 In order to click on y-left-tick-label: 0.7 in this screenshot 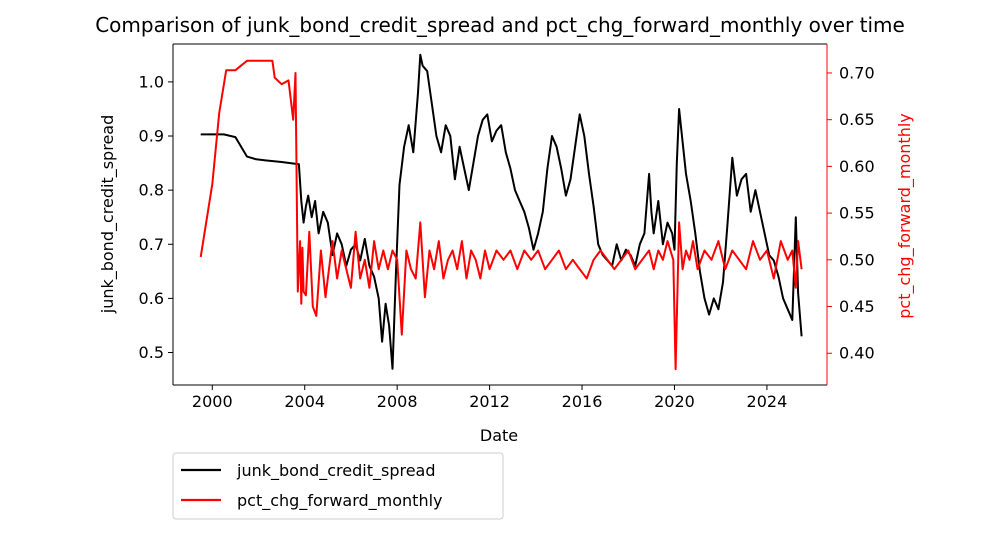, I will do `click(151, 244)`.